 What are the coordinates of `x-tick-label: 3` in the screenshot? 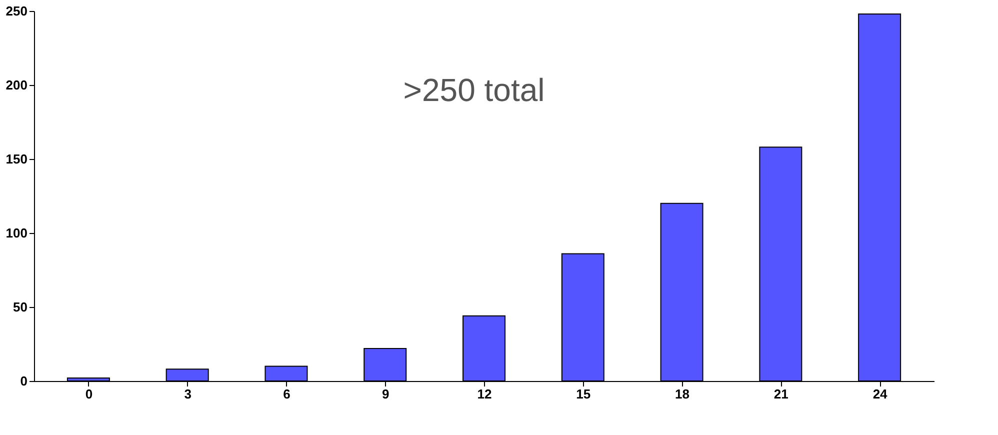 It's located at (188, 394).